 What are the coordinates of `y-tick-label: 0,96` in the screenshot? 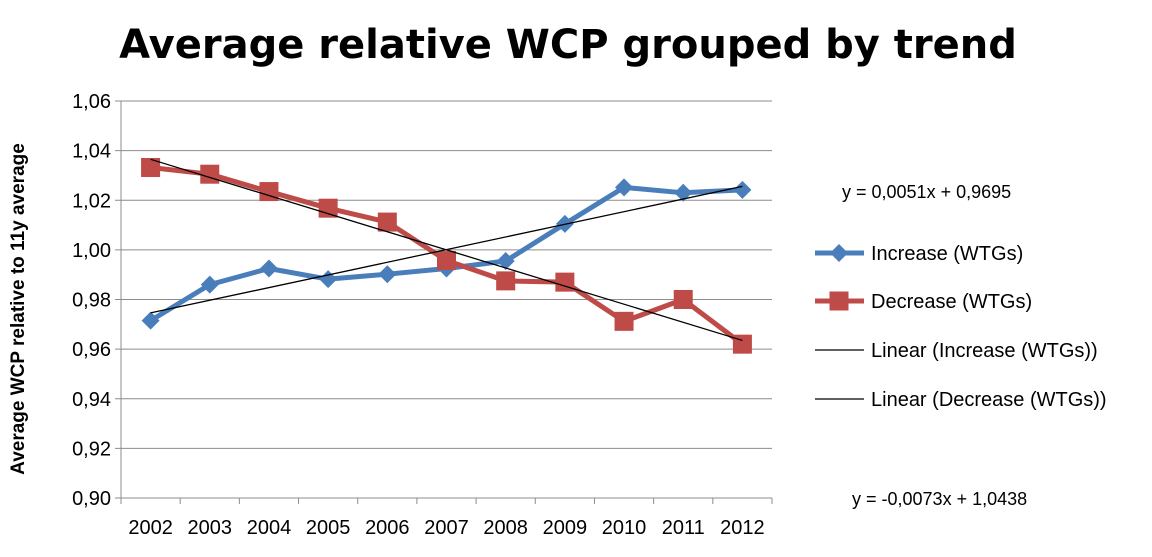 It's located at (91, 350).